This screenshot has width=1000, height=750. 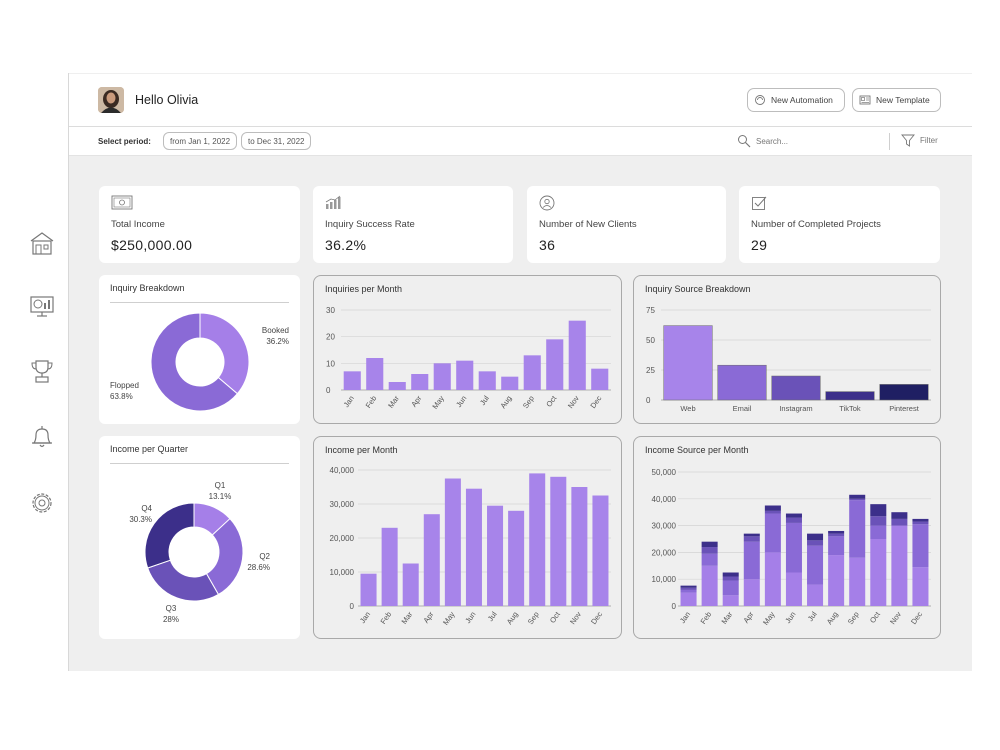 What do you see at coordinates (199, 552) in the screenshot?
I see `income-per-quarter-chart: Q1 13.1% Q2 28.6% Q3 28% Q4 30.3%` at bounding box center [199, 552].